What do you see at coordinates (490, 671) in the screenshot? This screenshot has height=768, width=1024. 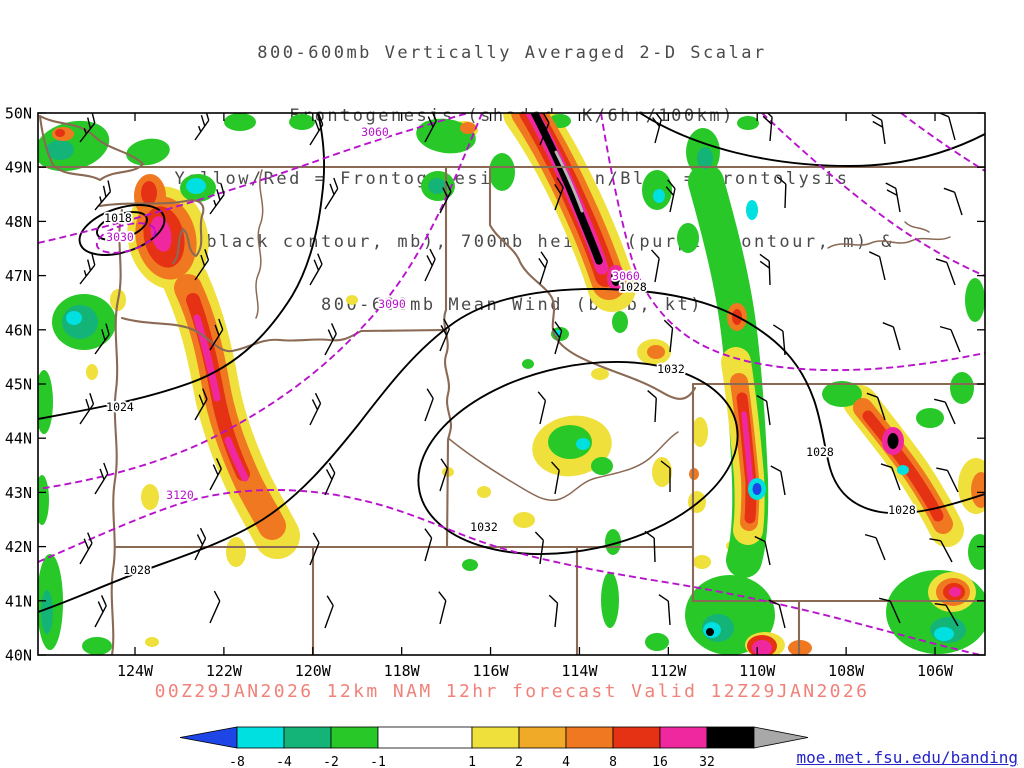 I see `svg-text: 116W` at bounding box center [490, 671].